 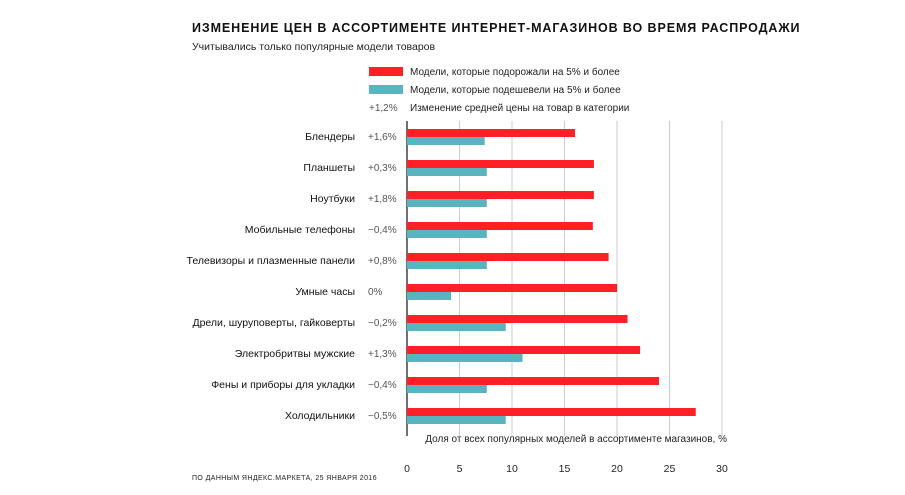 I want to click on price-change-label: −0,5%, so click(x=382, y=416).